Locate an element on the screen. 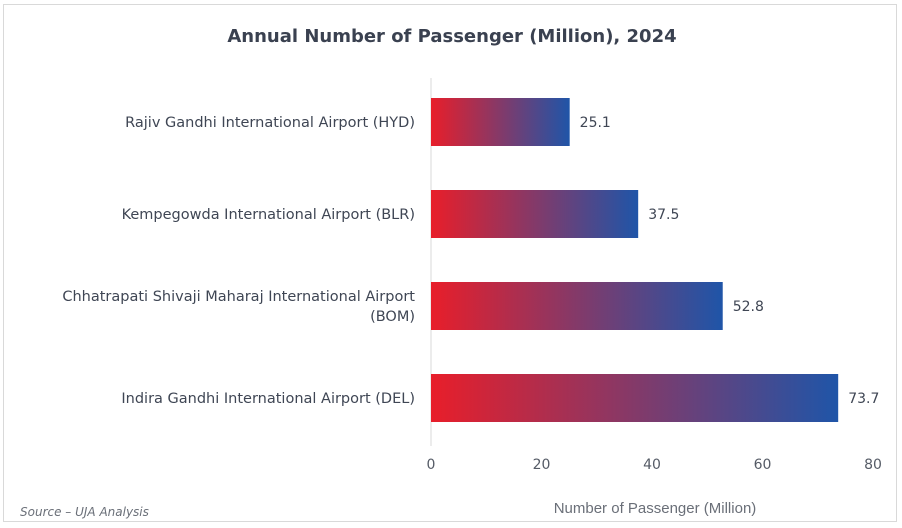 The width and height of the screenshot is (902, 528). data-label: 37.5 is located at coordinates (663, 215).